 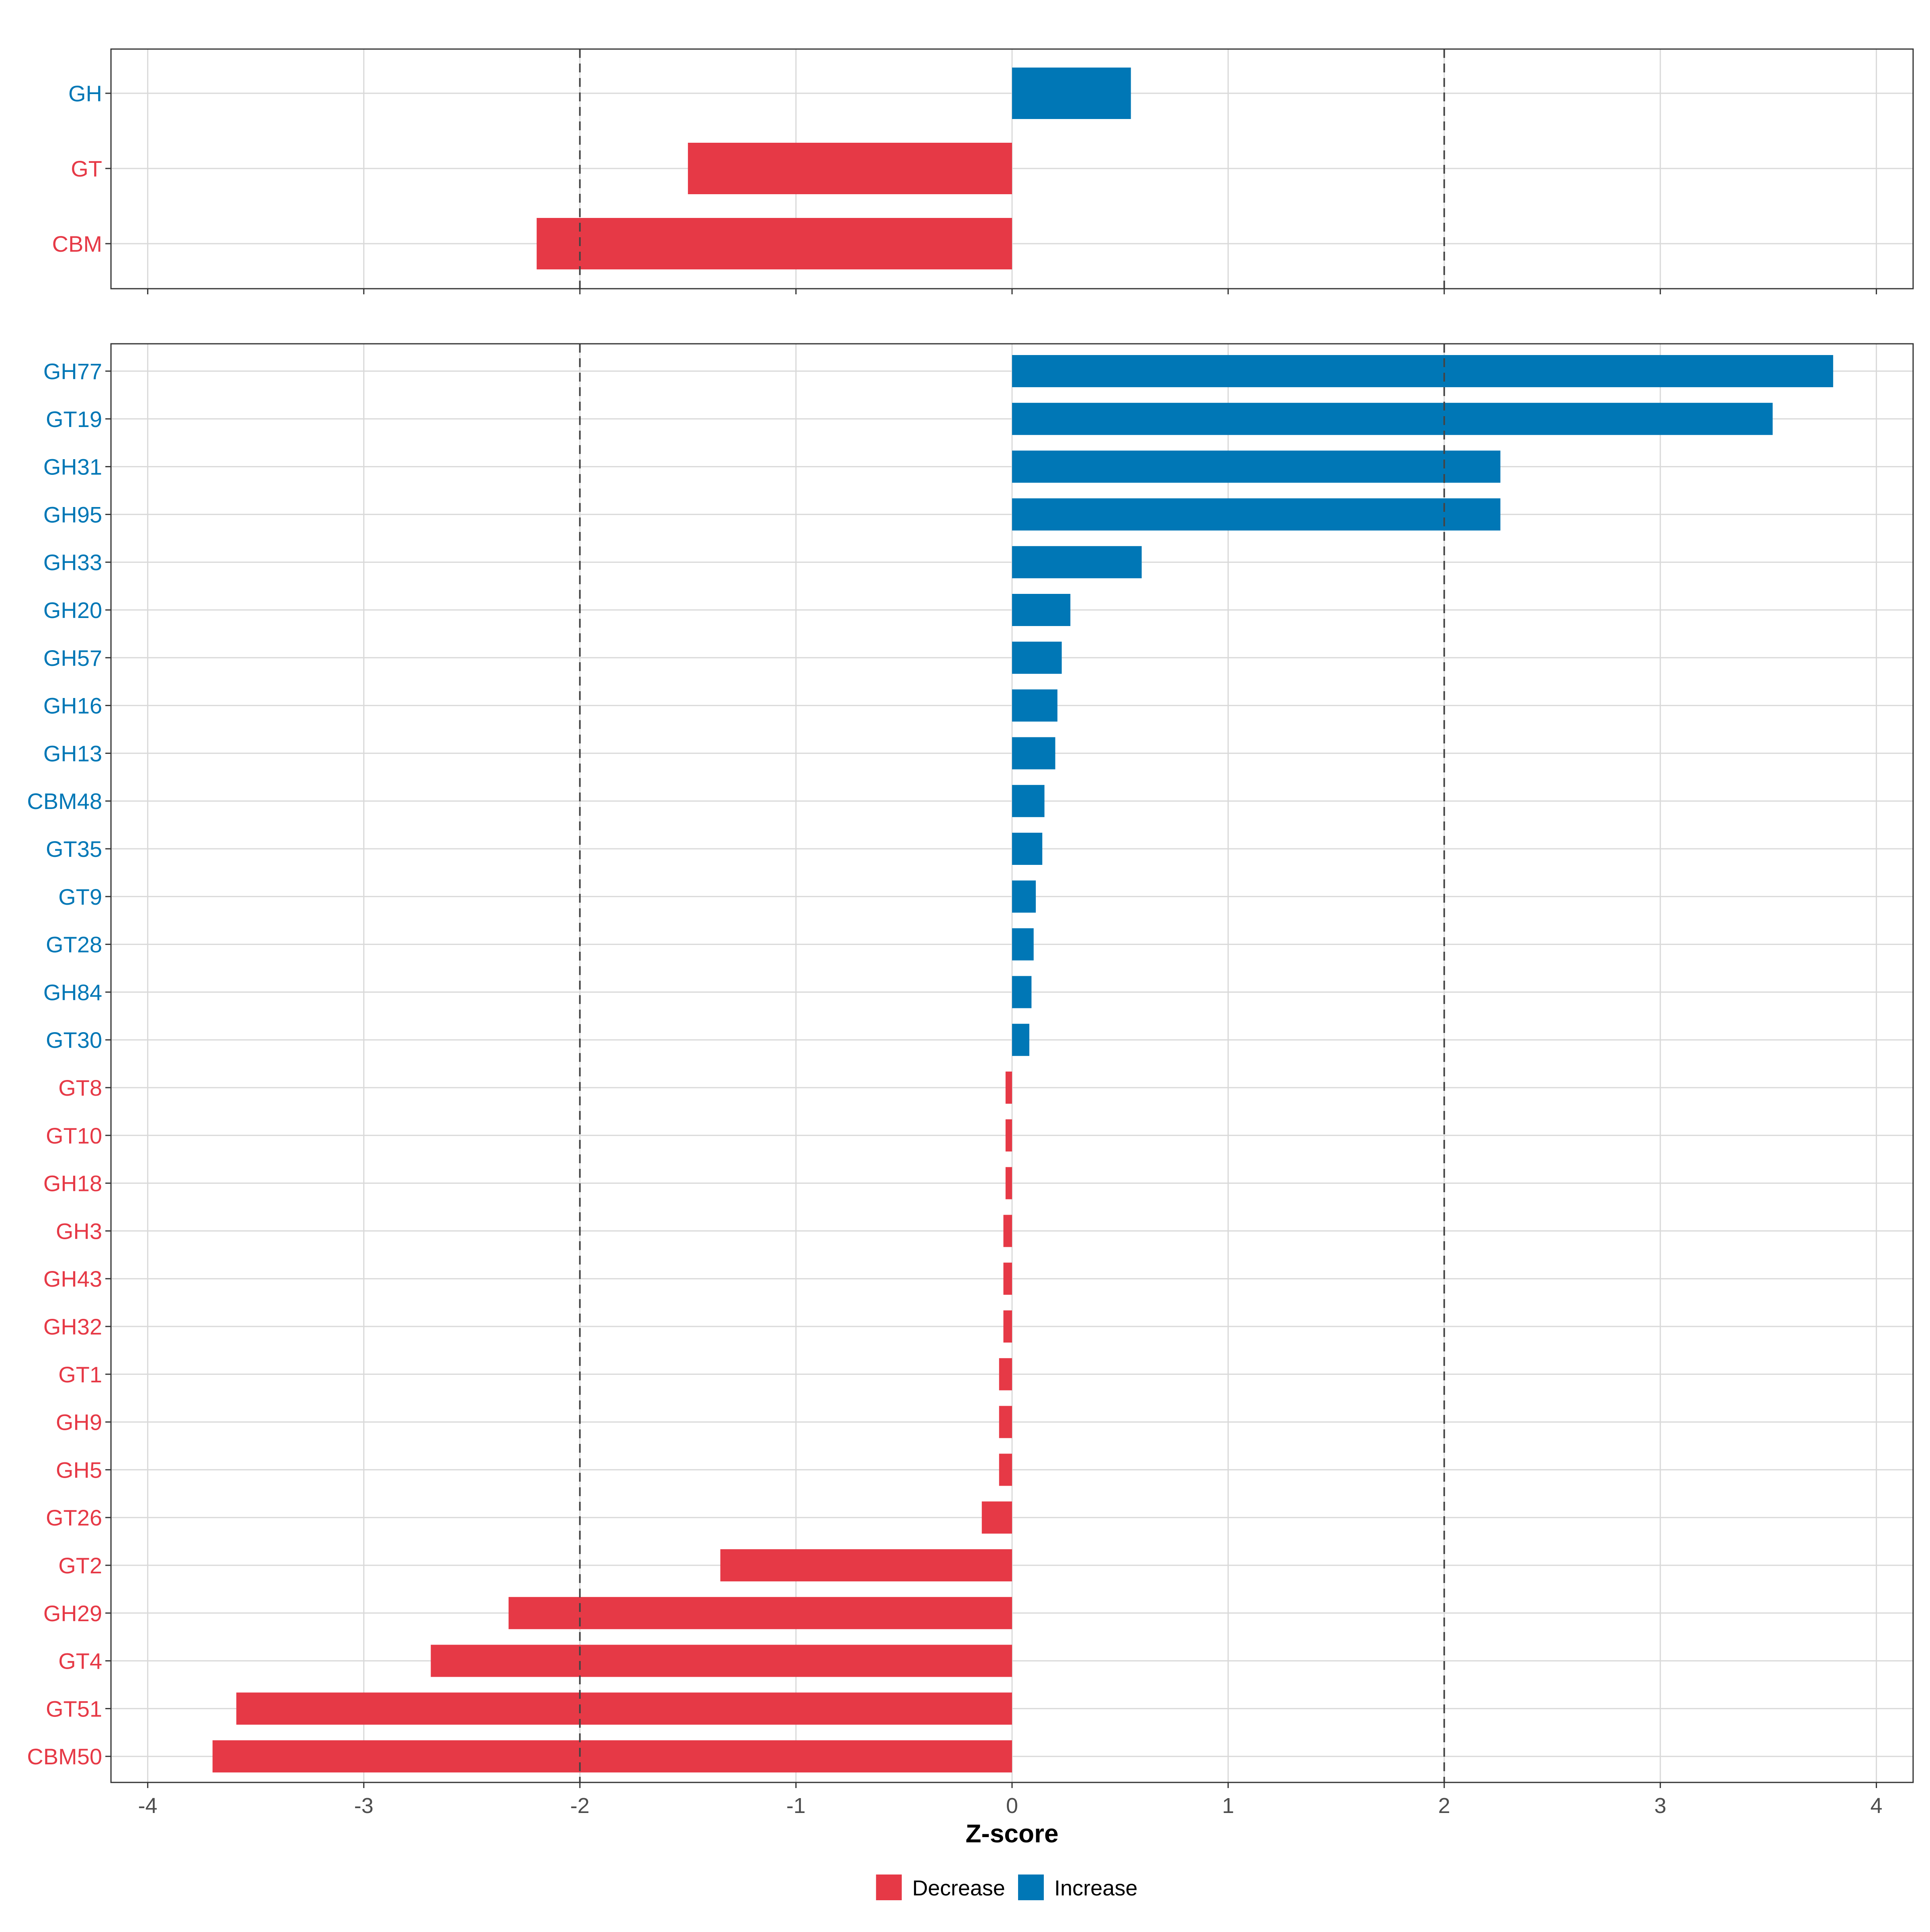 What do you see at coordinates (1011, 1833) in the screenshot?
I see `x-axis-title: Z-score` at bounding box center [1011, 1833].